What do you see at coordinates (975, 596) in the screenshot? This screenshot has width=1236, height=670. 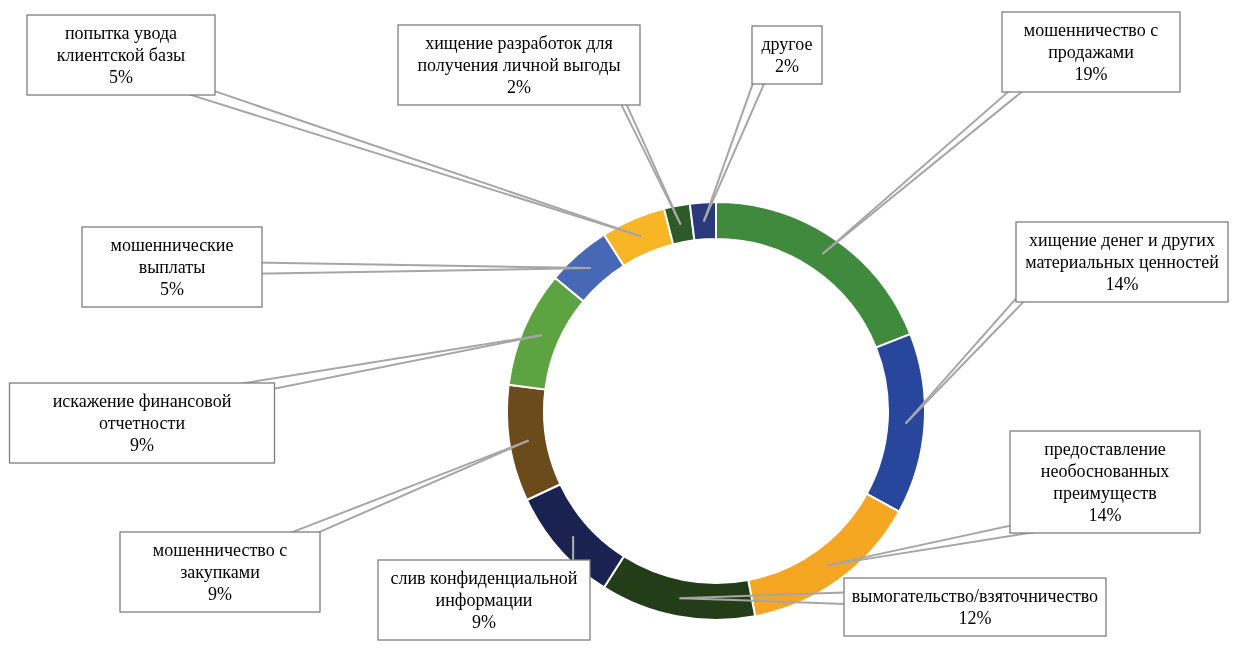 I see `slice-label: вымогательство/взяточничество` at bounding box center [975, 596].